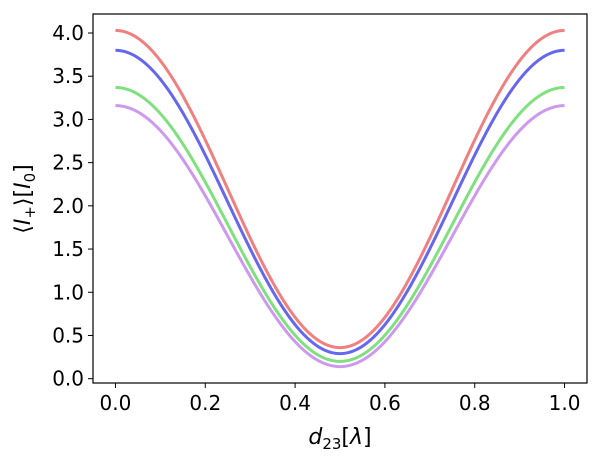 The width and height of the screenshot is (601, 459). Describe the element at coordinates (385, 403) in the screenshot. I see `x-tick-label: 0.6` at that location.